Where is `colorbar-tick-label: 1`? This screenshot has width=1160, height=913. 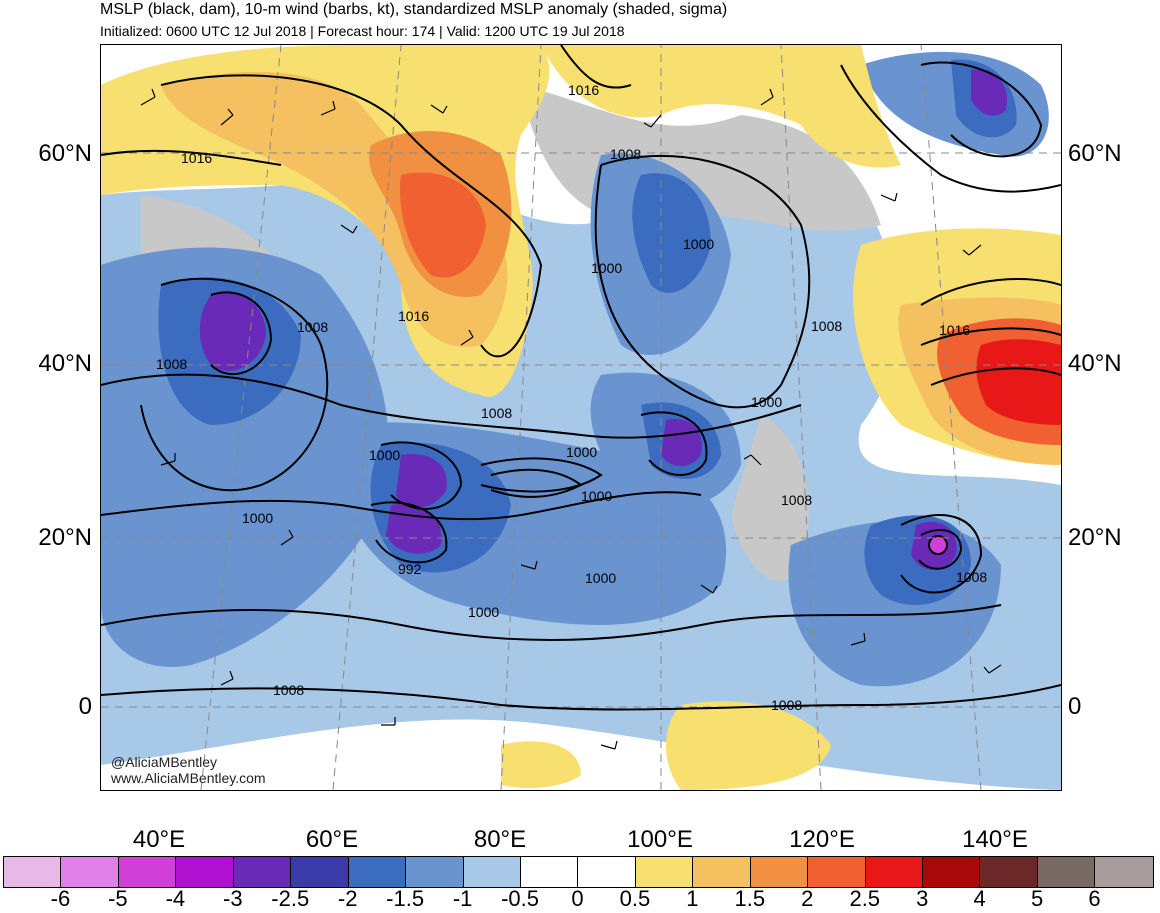 colorbar-tick-label: 1 is located at coordinates (692, 898).